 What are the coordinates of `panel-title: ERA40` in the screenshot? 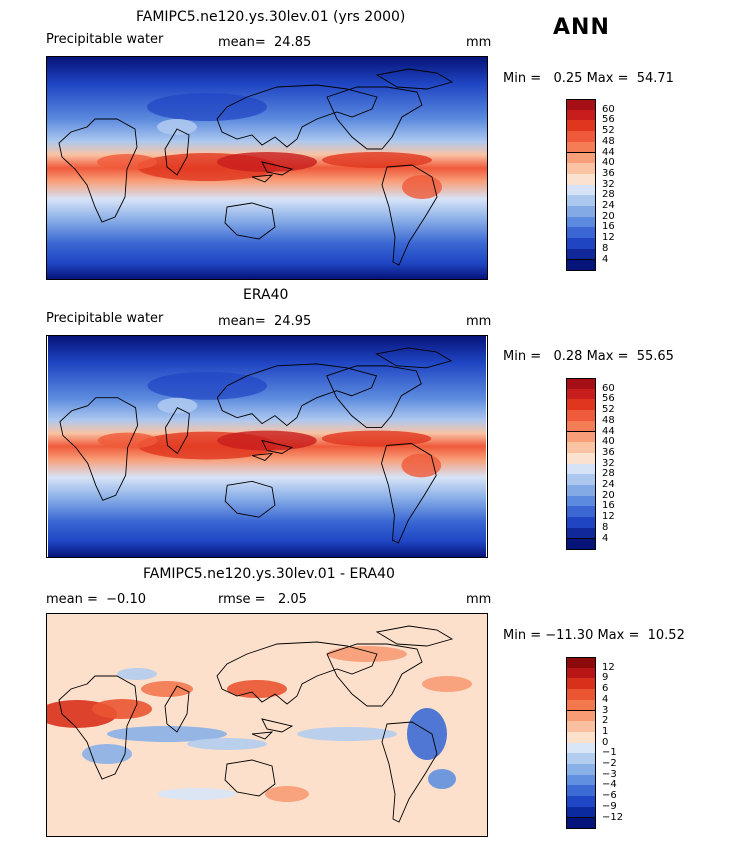 It's located at (266, 295).